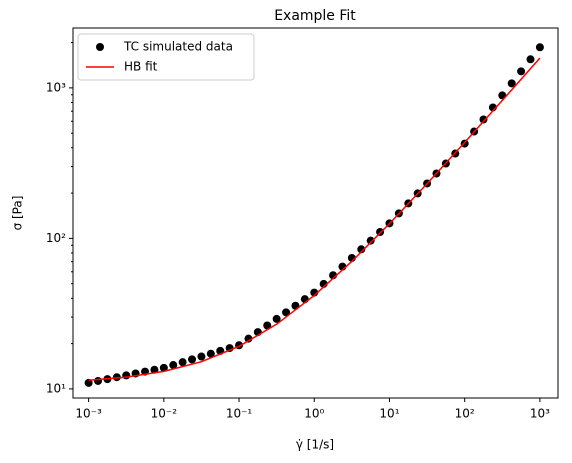 The width and height of the screenshot is (572, 463). What do you see at coordinates (164, 414) in the screenshot?
I see `x-tick-label: 10⁻²` at bounding box center [164, 414].